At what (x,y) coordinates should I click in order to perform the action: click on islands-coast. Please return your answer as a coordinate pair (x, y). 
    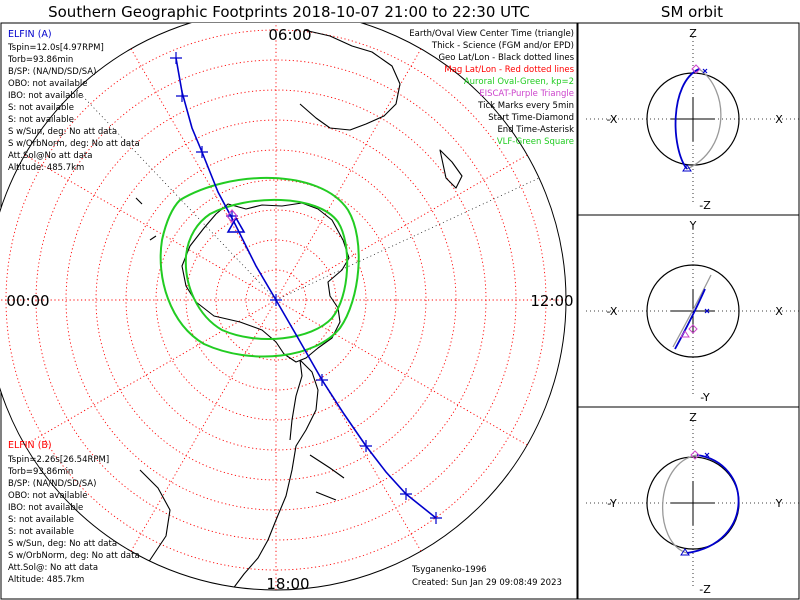
    Looking at the image, I should click on (327, 477).